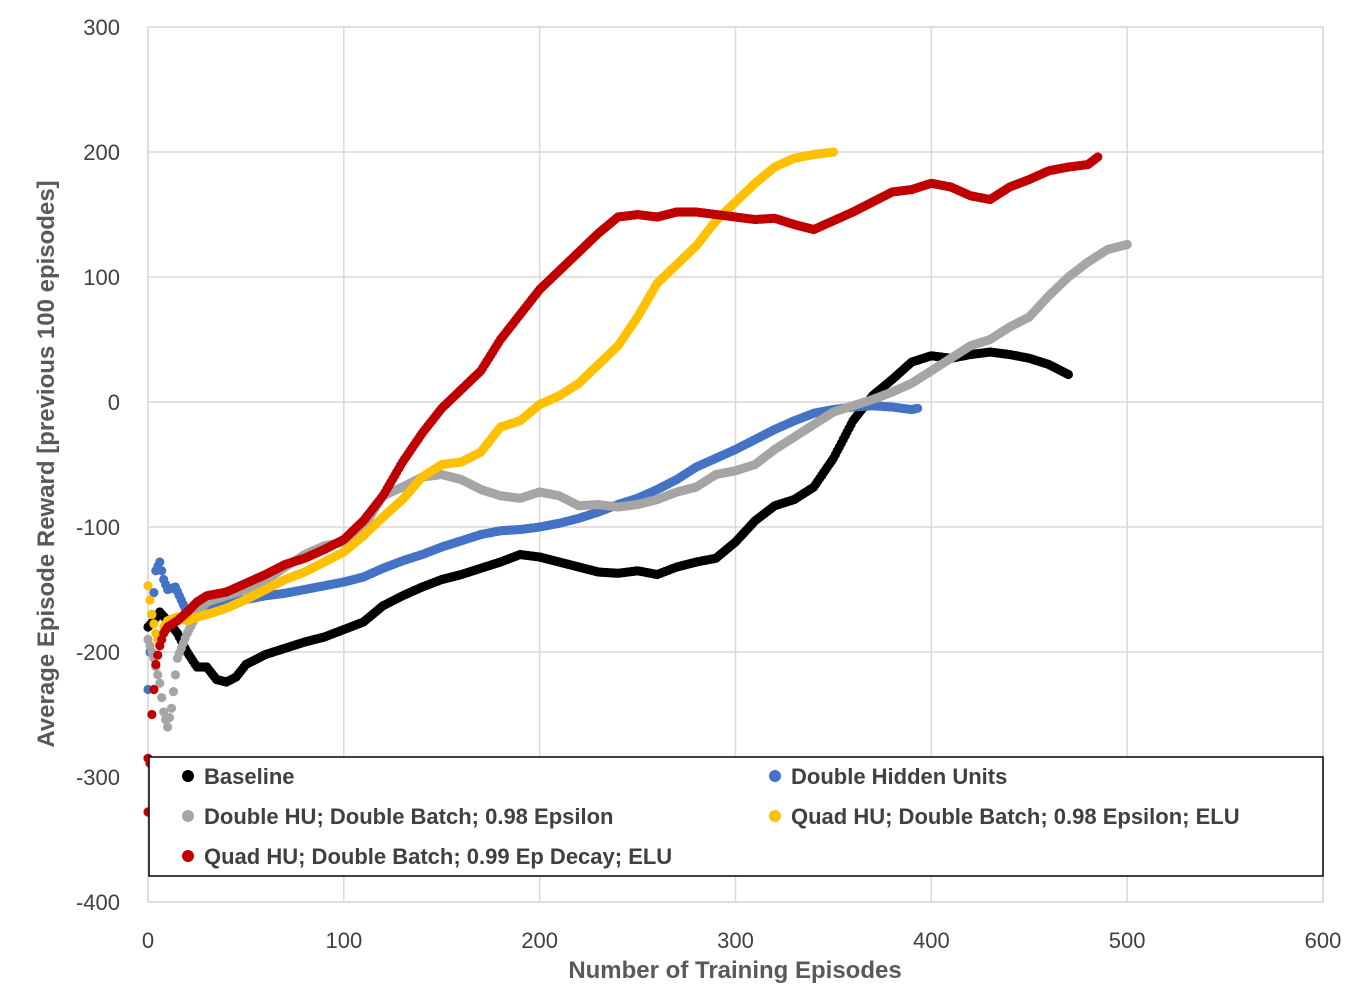 The width and height of the screenshot is (1366, 992). What do you see at coordinates (249, 776) in the screenshot?
I see `legend-label-baseline: Baseline` at bounding box center [249, 776].